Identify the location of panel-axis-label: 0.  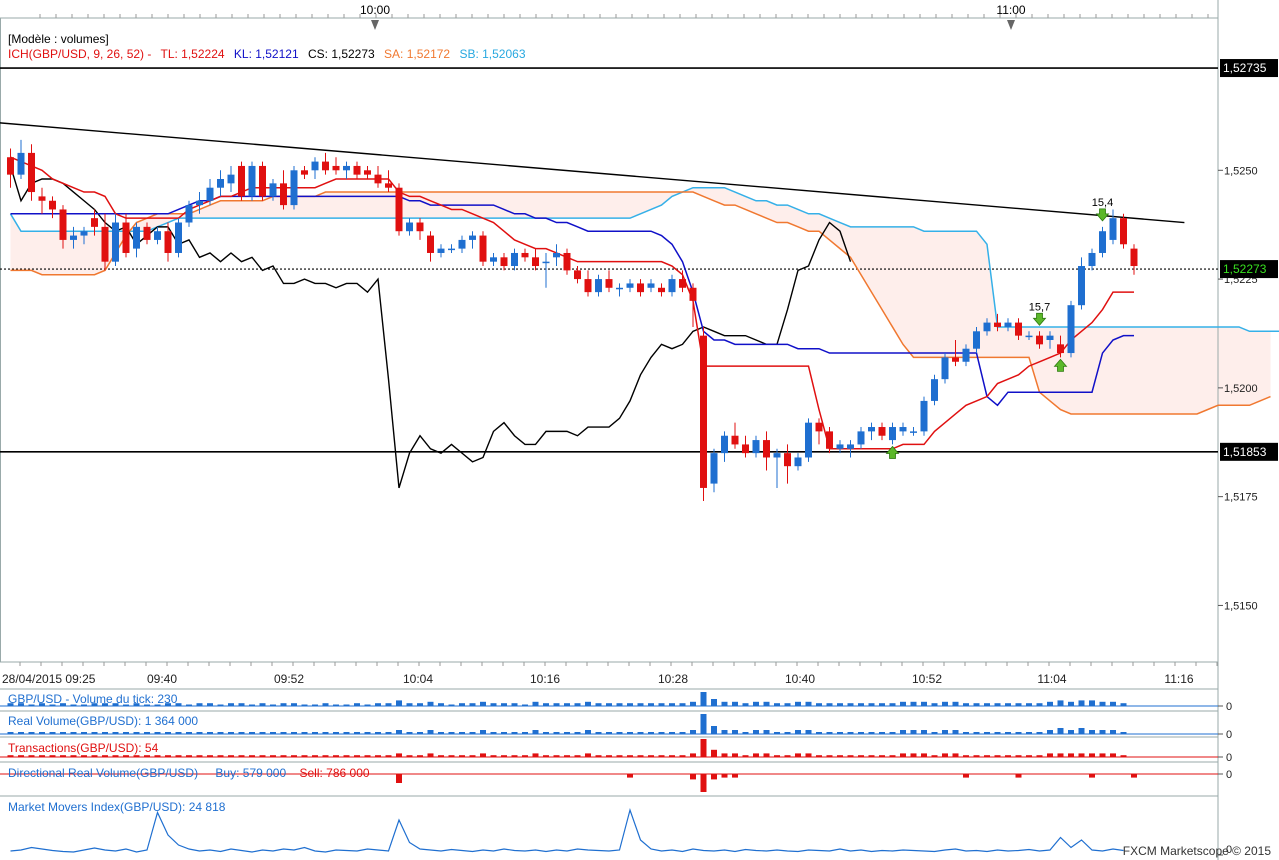
(1229, 850).